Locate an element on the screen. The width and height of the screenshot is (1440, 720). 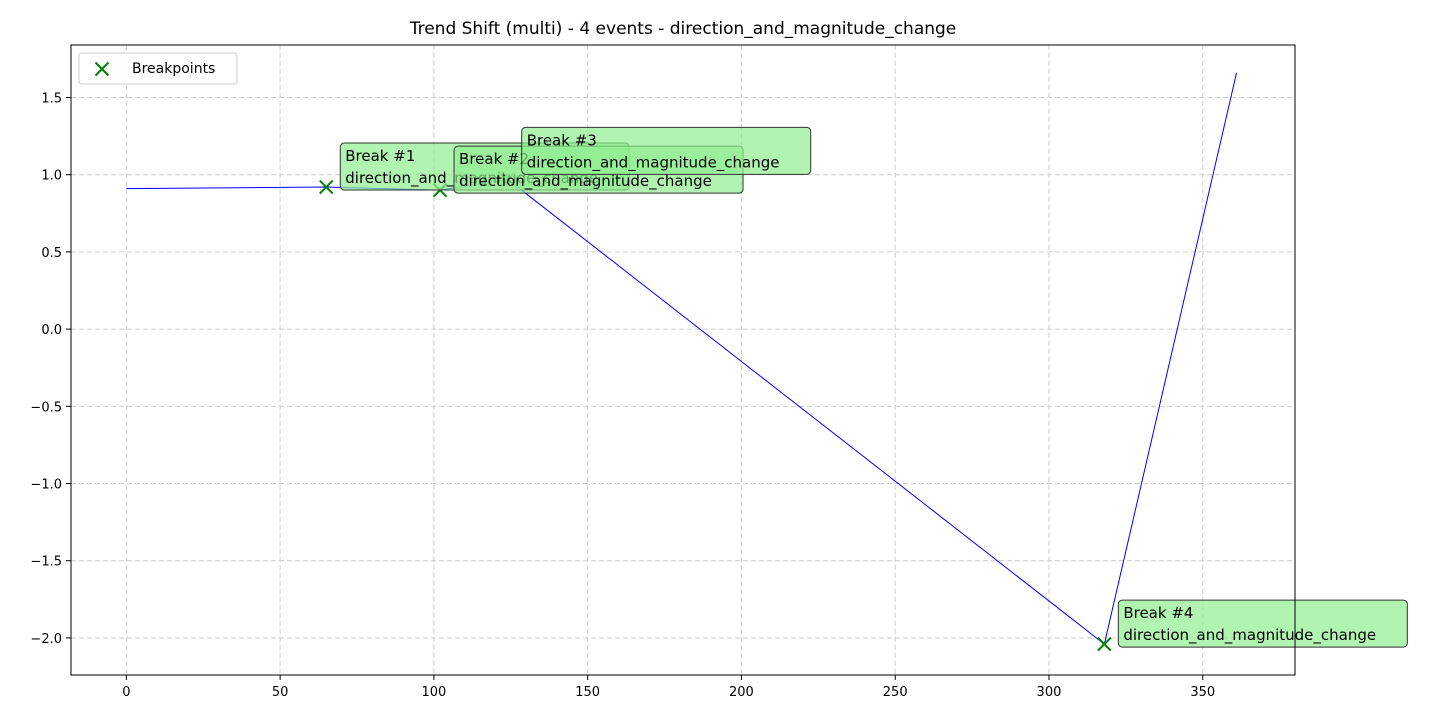
breakpoint-annotation: Break #4 direction_and_magnitude_change is located at coordinates (1262, 623).